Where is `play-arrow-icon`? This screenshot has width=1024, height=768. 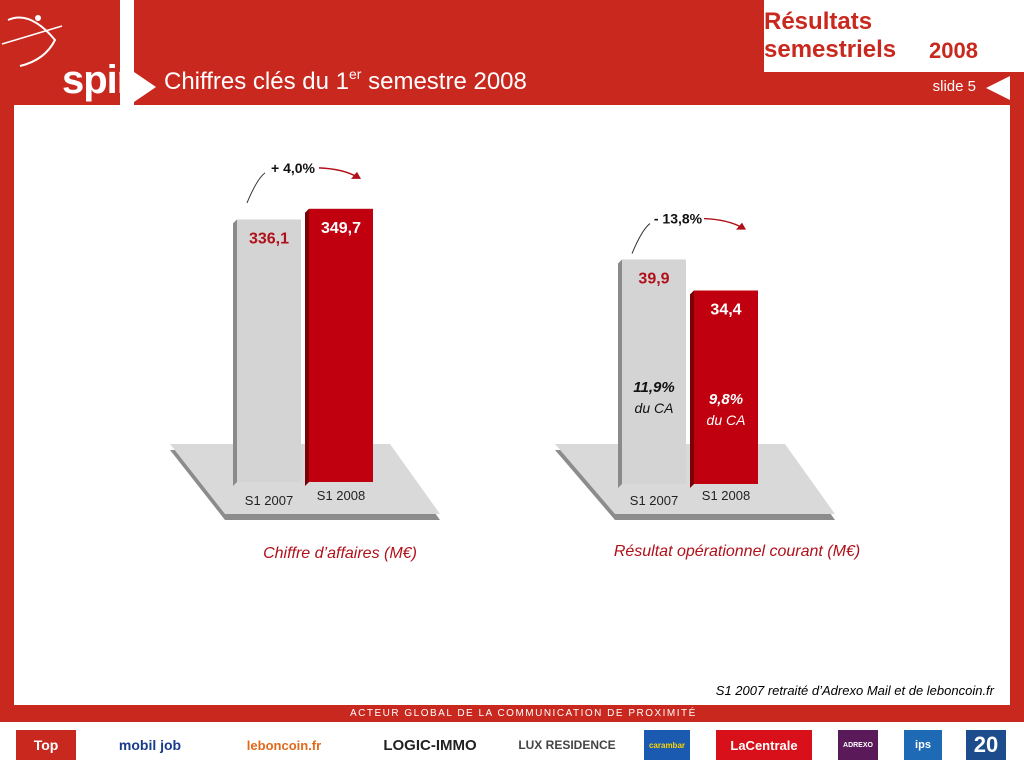 play-arrow-icon is located at coordinates (145, 87).